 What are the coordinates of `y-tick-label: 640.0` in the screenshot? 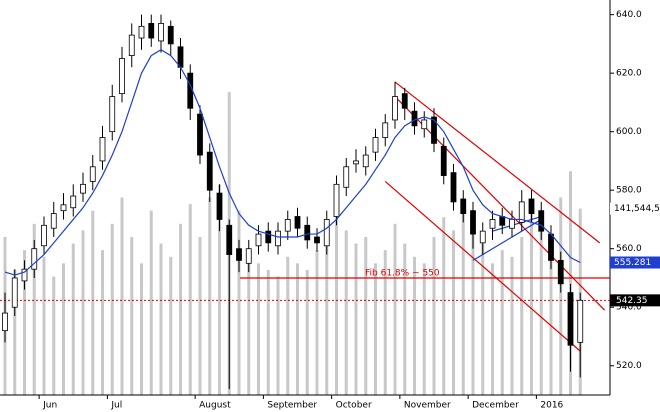 It's located at (629, 15).